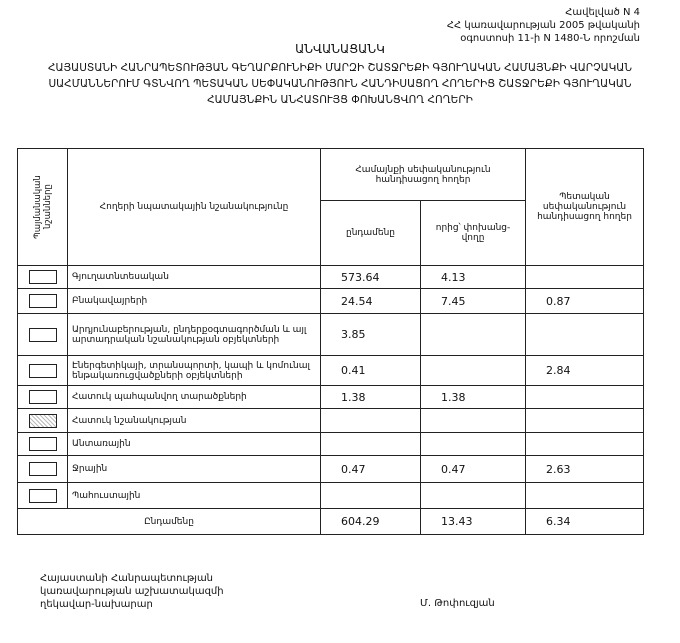  I want to click on value-cell: 2.63, so click(584, 469).